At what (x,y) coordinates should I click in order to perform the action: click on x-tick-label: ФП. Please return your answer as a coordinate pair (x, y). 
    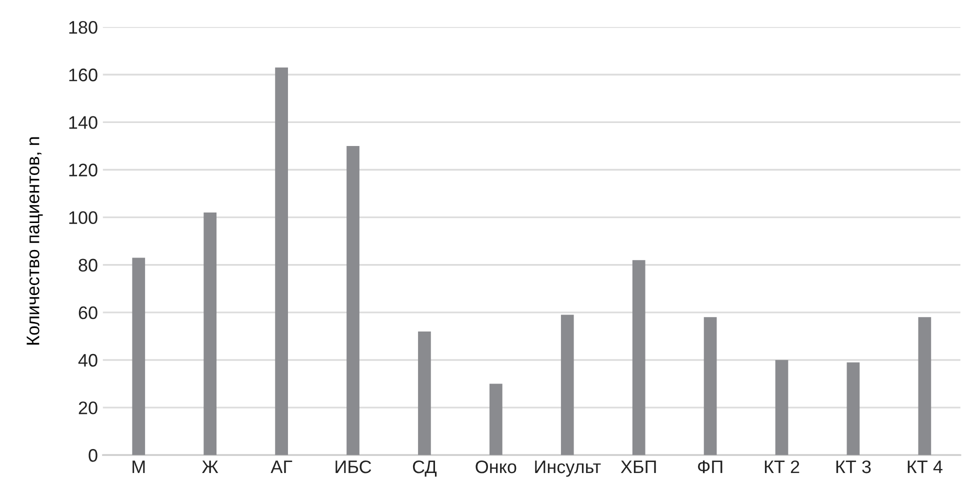
    Looking at the image, I should click on (710, 467).